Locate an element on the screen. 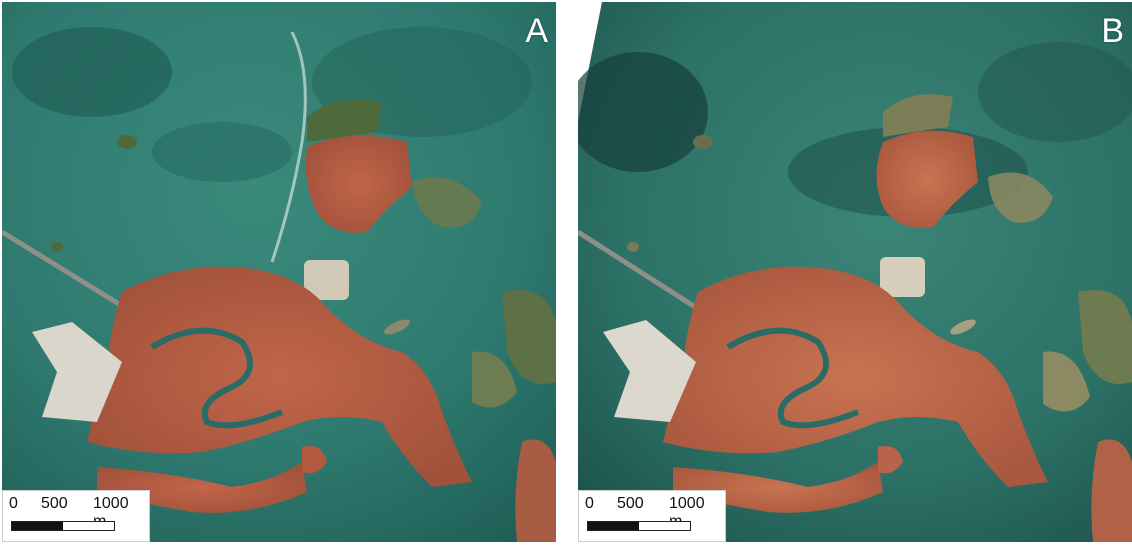 The image size is (1132, 545). tidal-channel is located at coordinates (288, 147).